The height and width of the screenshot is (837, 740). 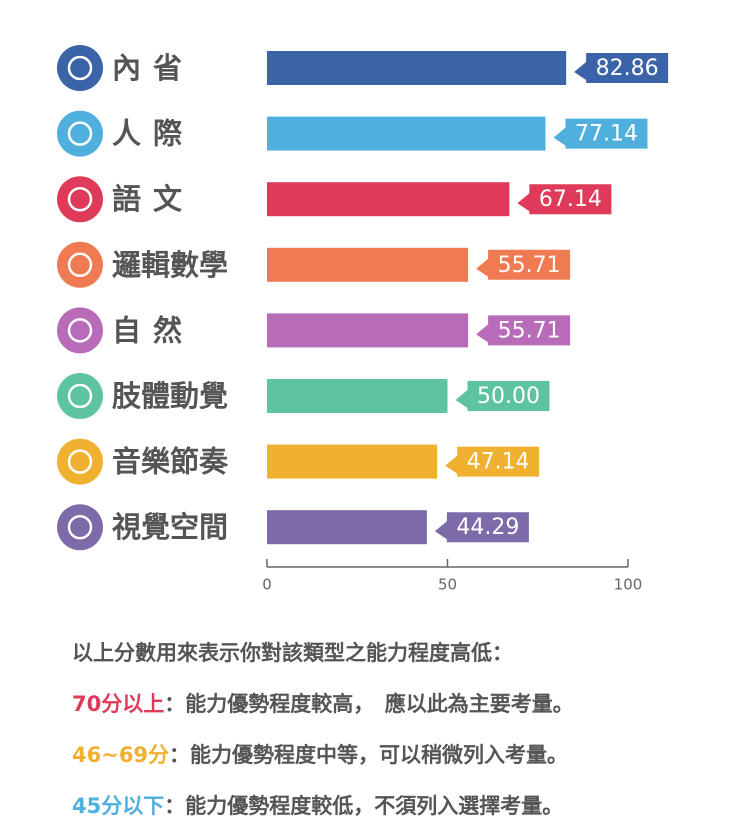 I want to click on value-label: 47.14, so click(x=498, y=462).